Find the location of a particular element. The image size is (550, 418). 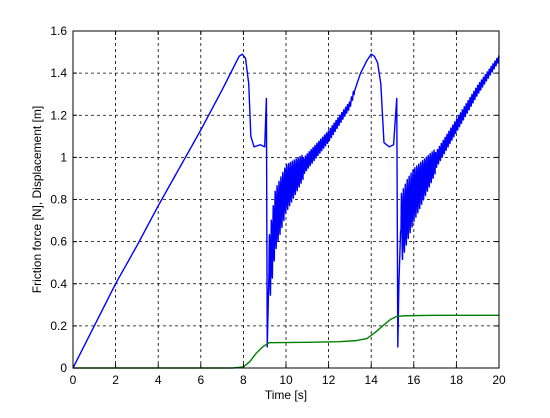

y-tick-label: 0.2 is located at coordinates (58, 326).